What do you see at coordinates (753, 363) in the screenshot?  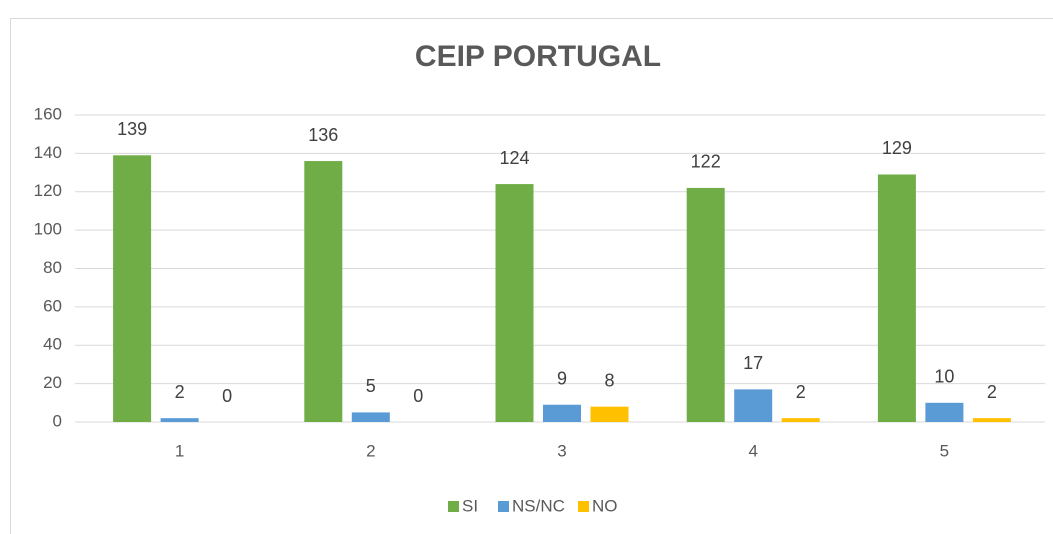 I see `data-label: 17` at bounding box center [753, 363].